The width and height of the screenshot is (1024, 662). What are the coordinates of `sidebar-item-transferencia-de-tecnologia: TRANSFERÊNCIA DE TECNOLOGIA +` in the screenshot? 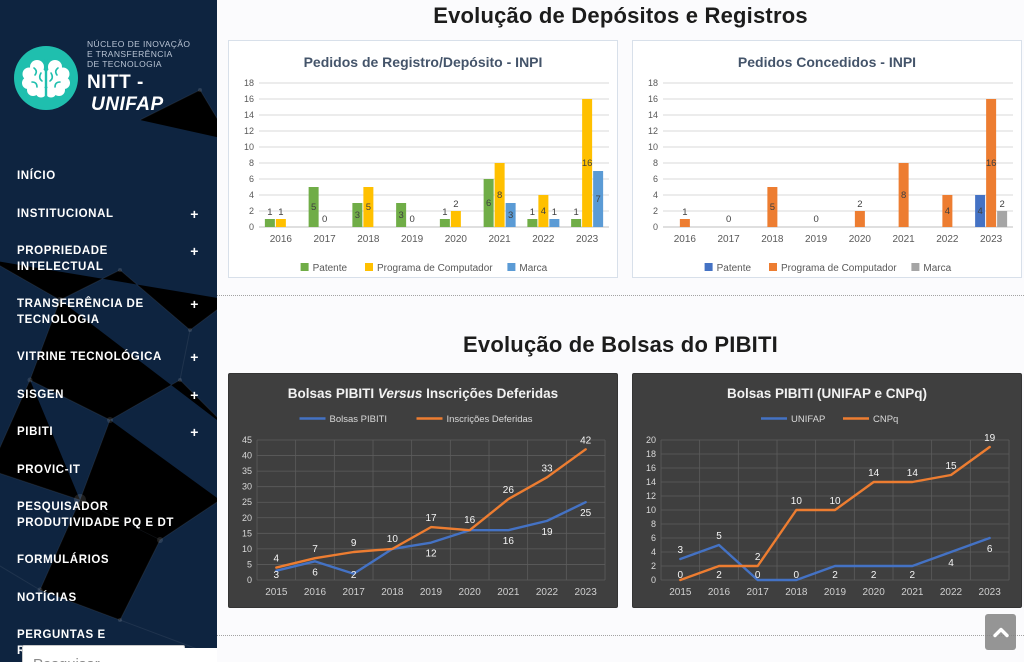 It's located at (108, 312).